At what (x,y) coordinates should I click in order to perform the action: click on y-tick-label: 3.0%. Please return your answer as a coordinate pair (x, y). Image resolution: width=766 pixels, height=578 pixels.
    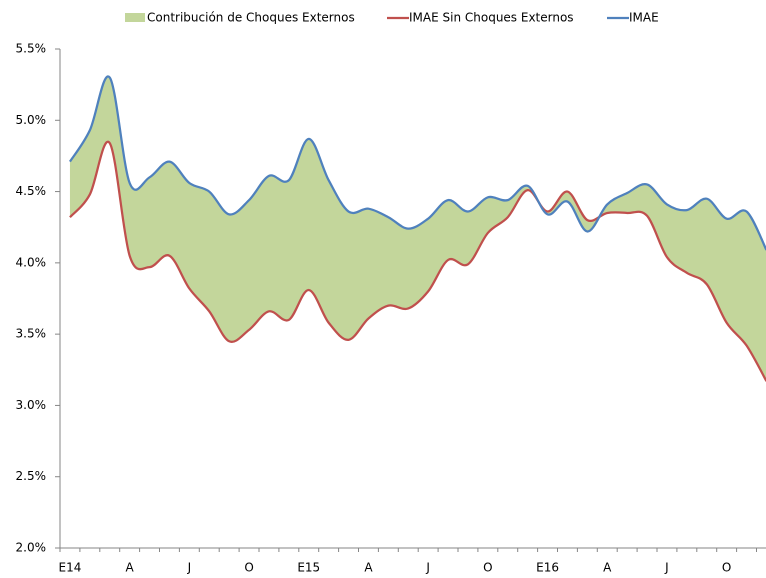
    Looking at the image, I should click on (31, 405).